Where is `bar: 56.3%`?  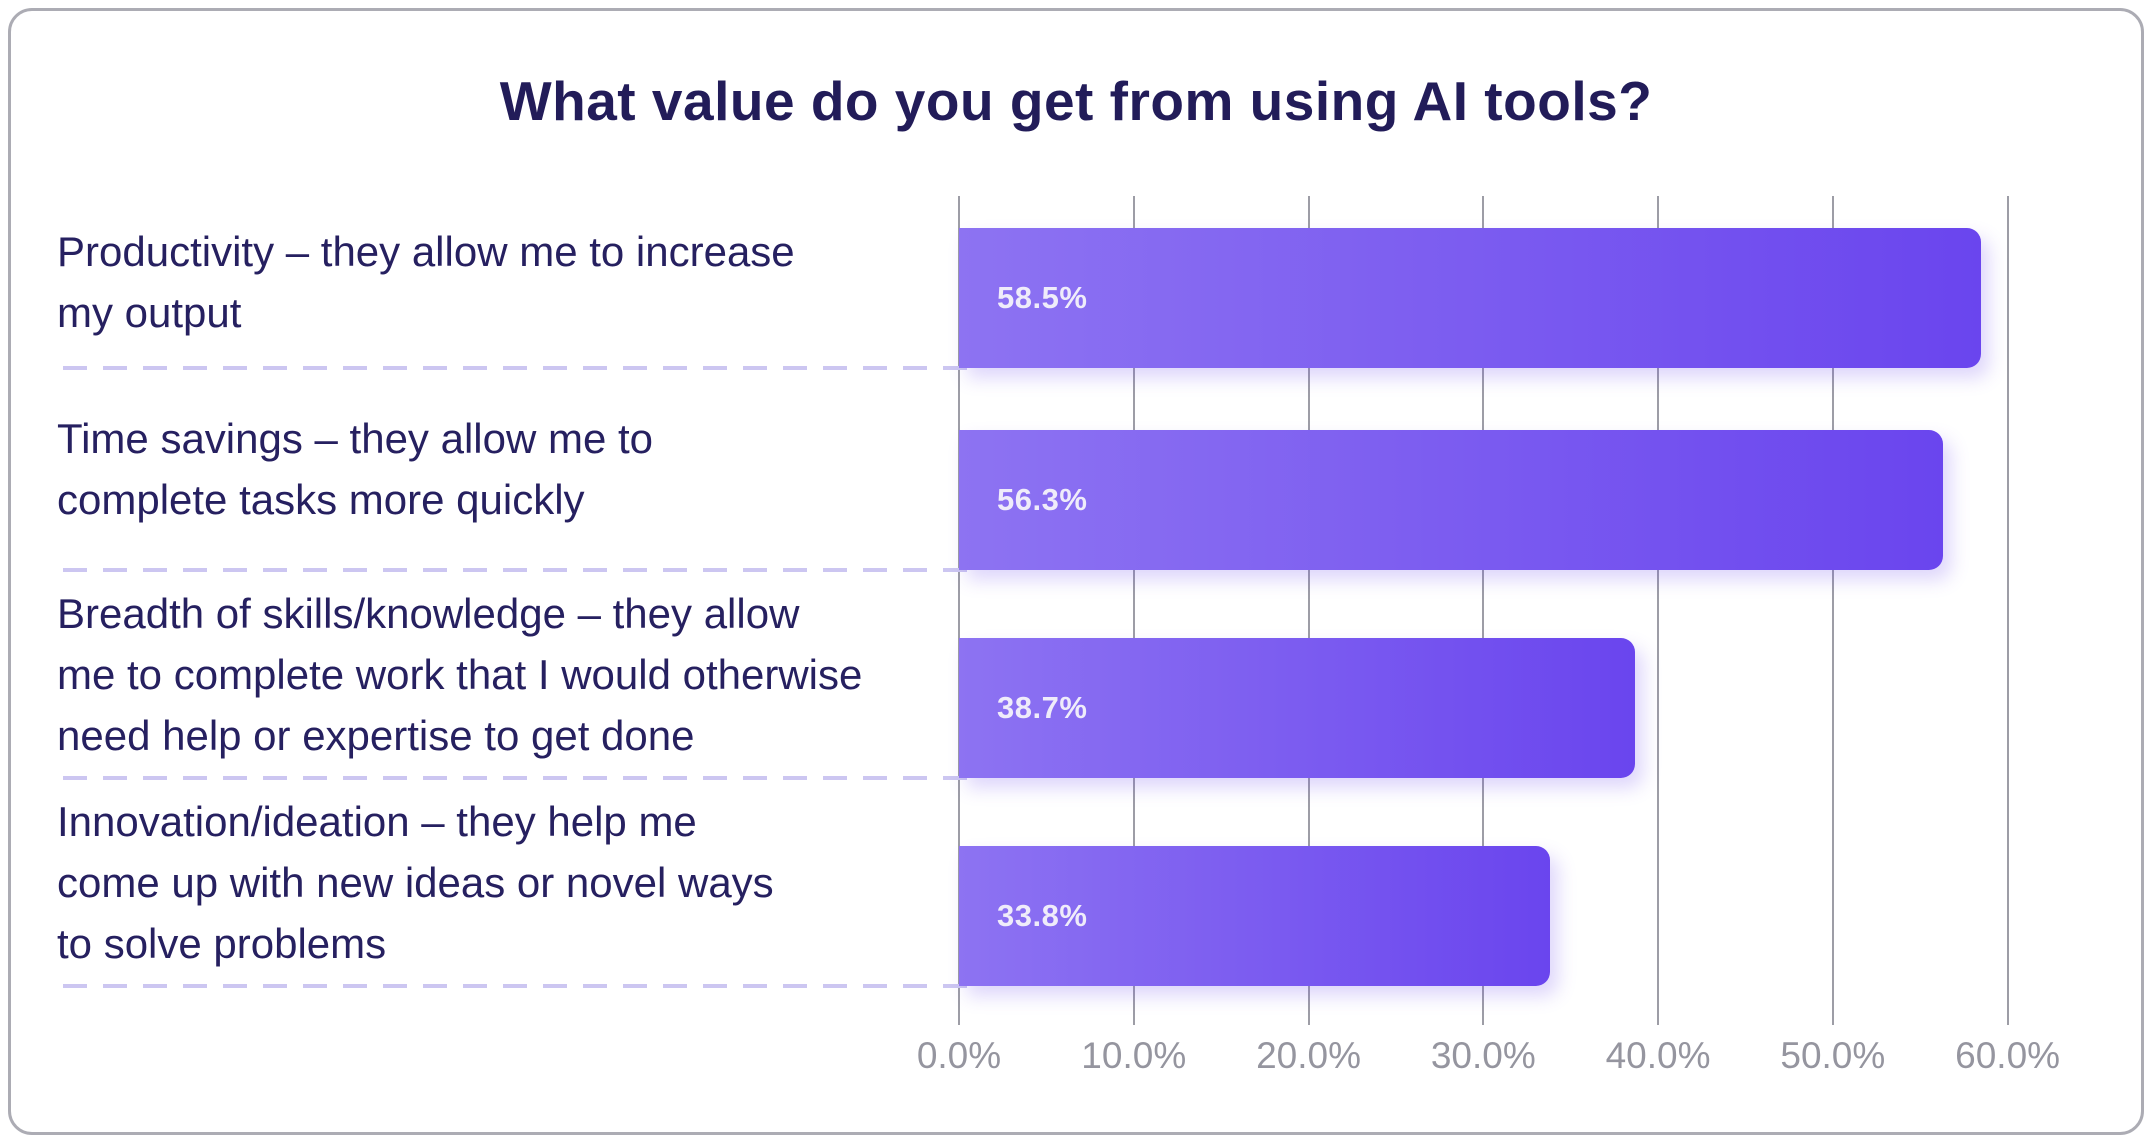 bar: 56.3% is located at coordinates (1451, 500).